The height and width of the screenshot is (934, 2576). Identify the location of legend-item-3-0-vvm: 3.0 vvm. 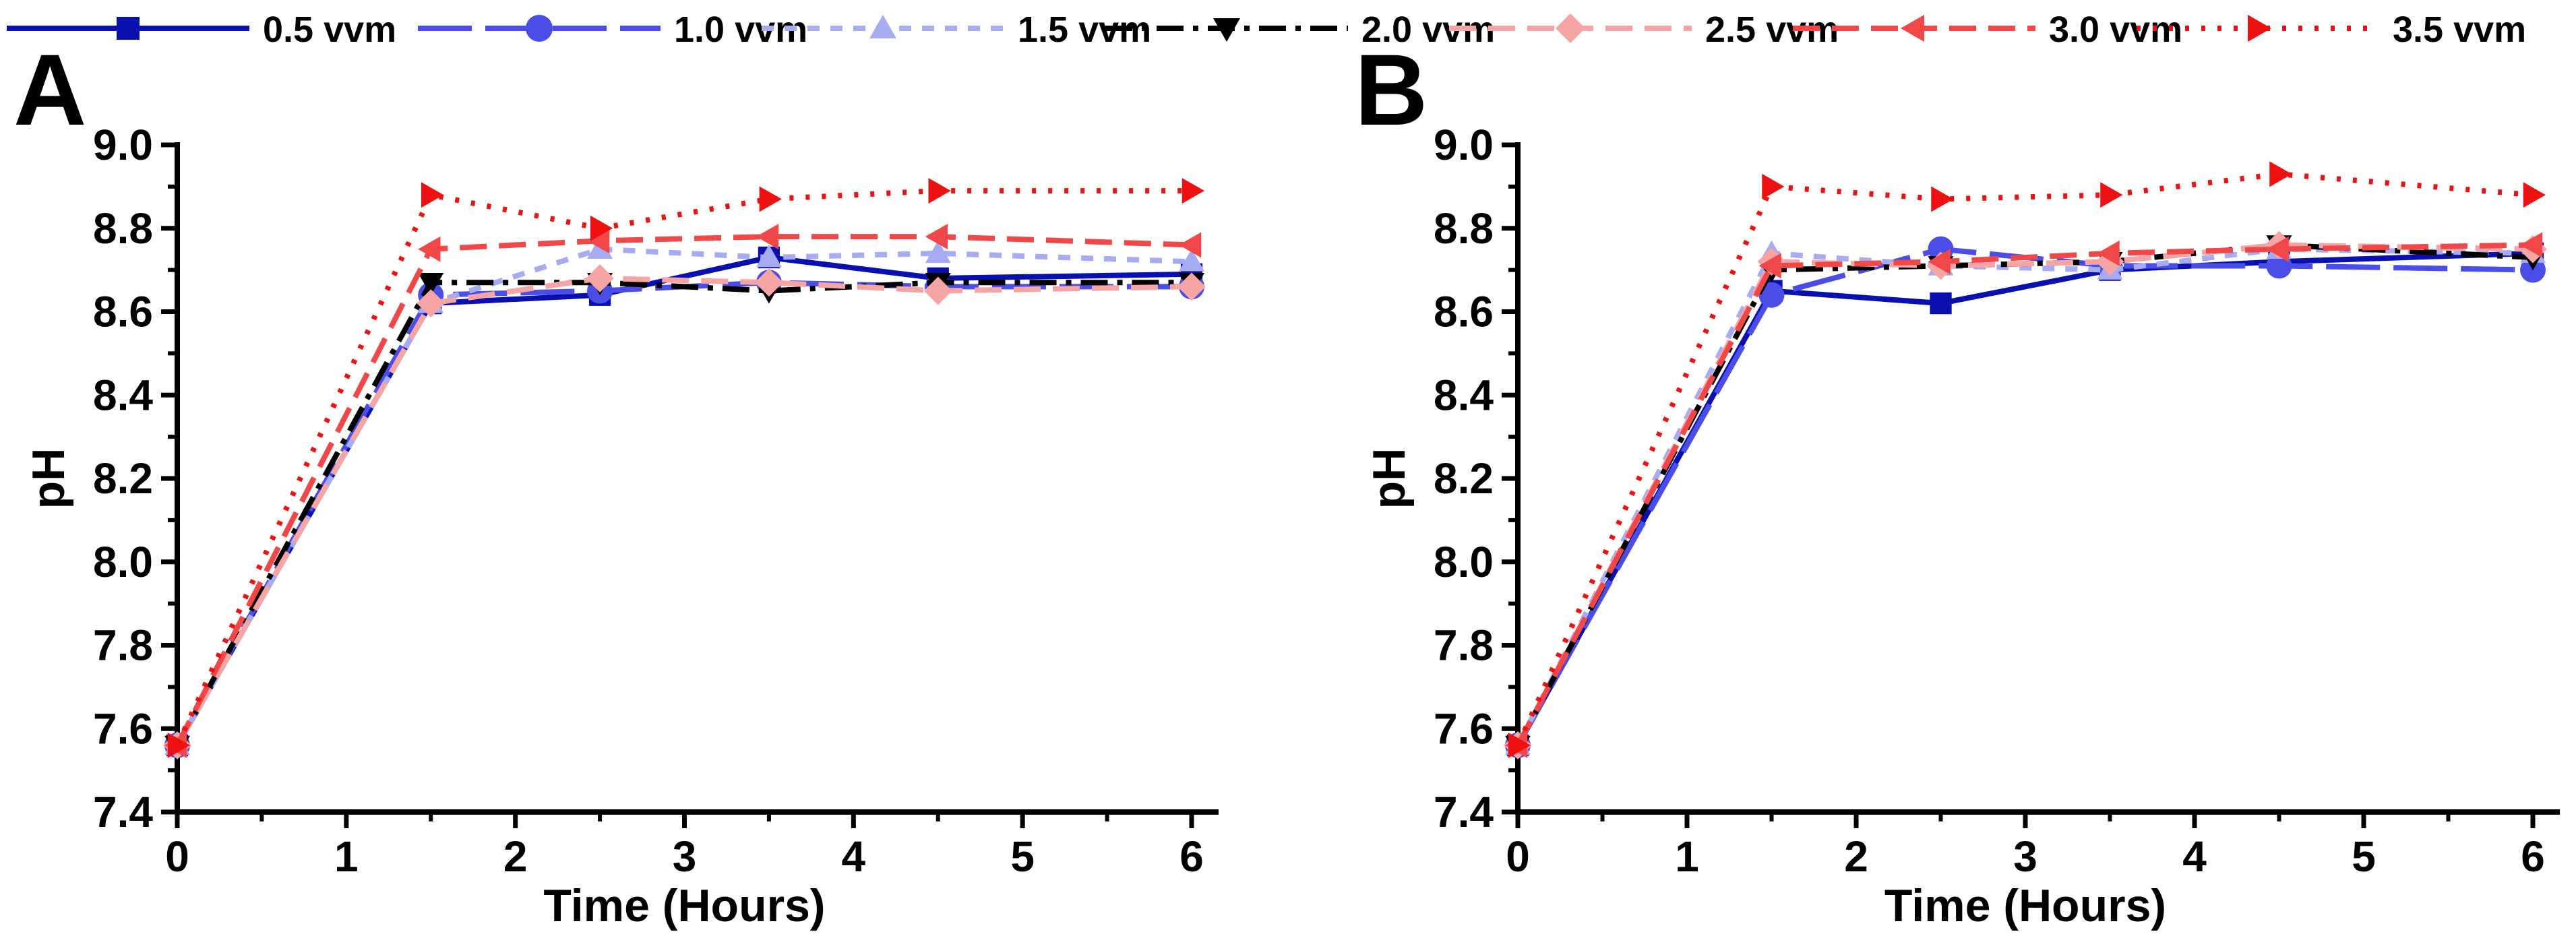
(1988, 30).